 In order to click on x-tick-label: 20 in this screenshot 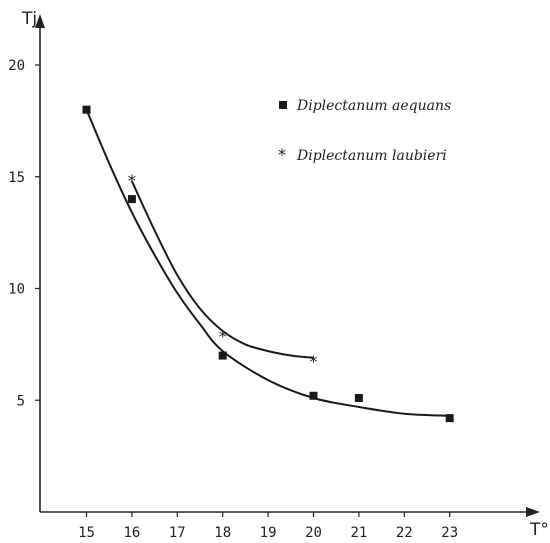, I will do `click(313, 533)`.